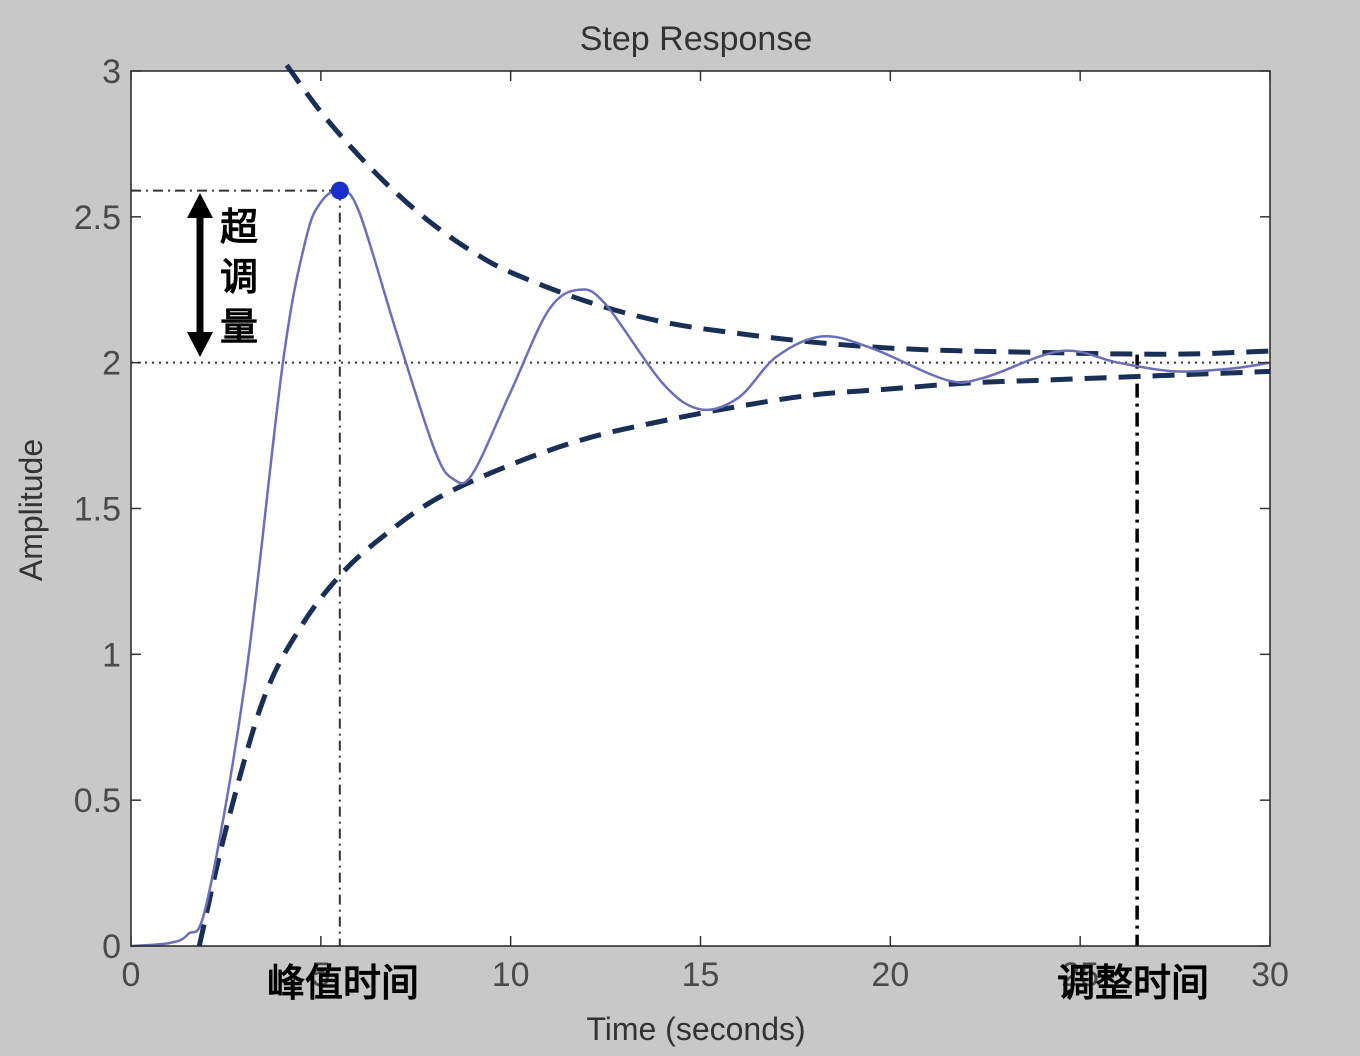  I want to click on y-tick-label-2: 2, so click(111, 364).